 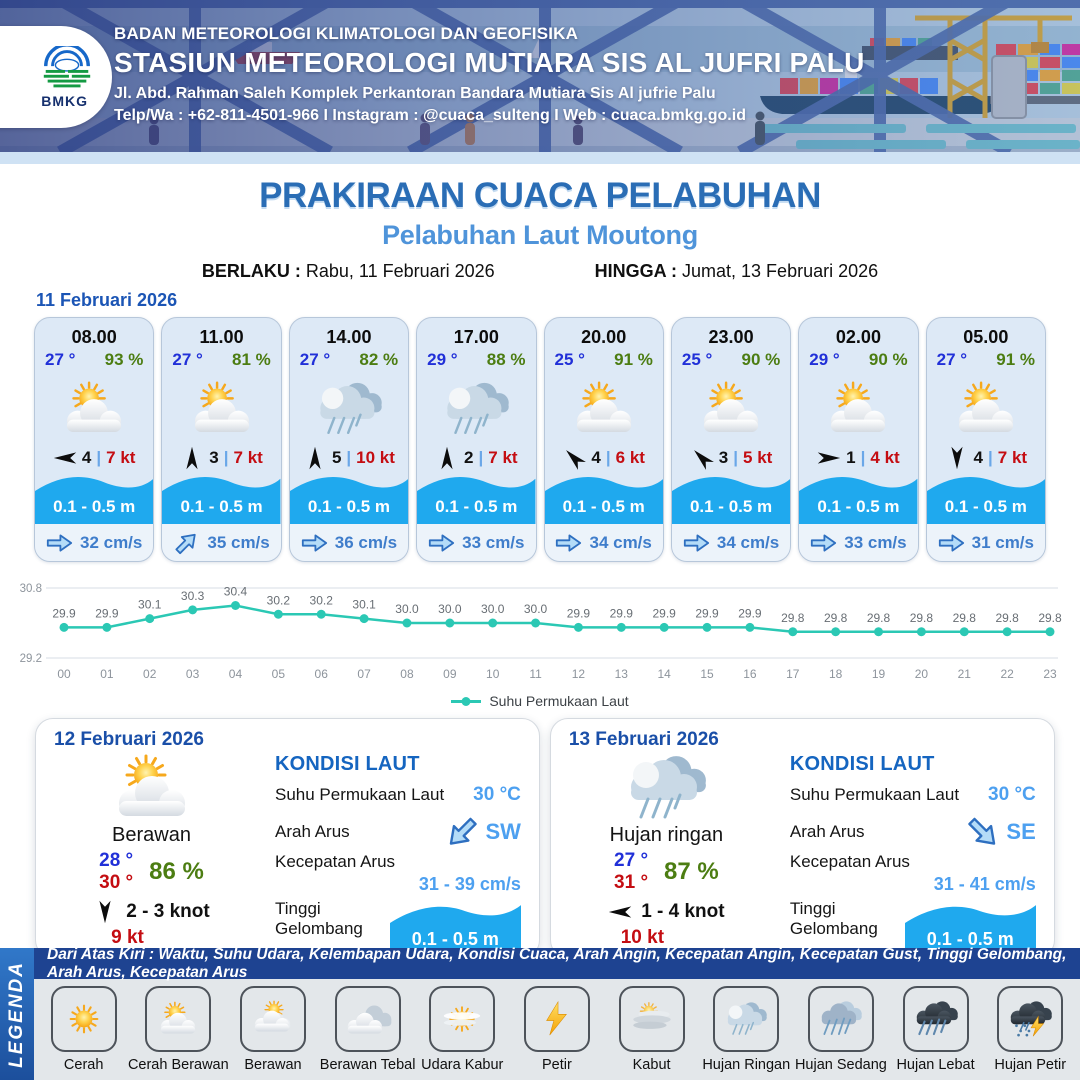 I want to click on legend-item: Udara Kabur, so click(x=462, y=1029).